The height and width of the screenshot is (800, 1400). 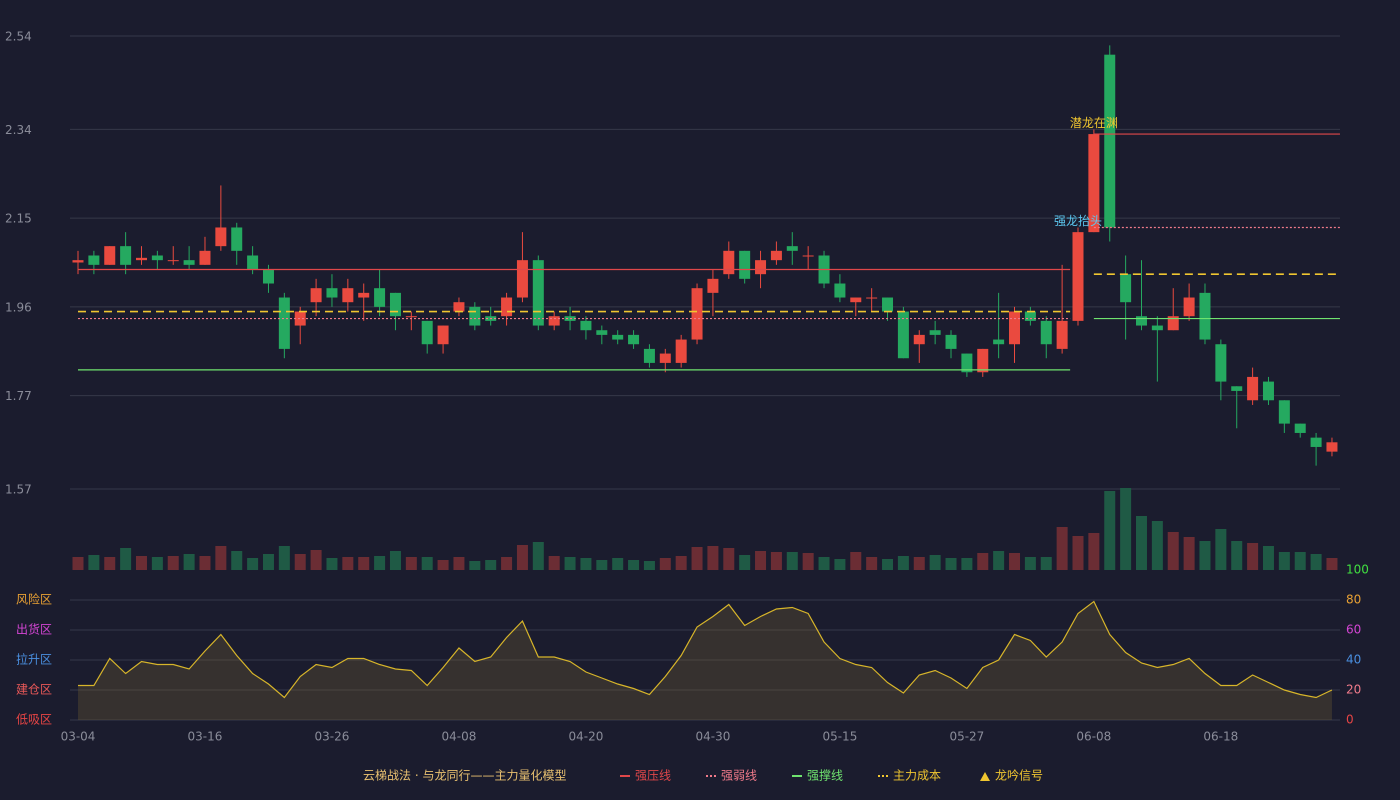 What do you see at coordinates (1353, 630) in the screenshot?
I see `osc-tick-label: 60` at bounding box center [1353, 630].